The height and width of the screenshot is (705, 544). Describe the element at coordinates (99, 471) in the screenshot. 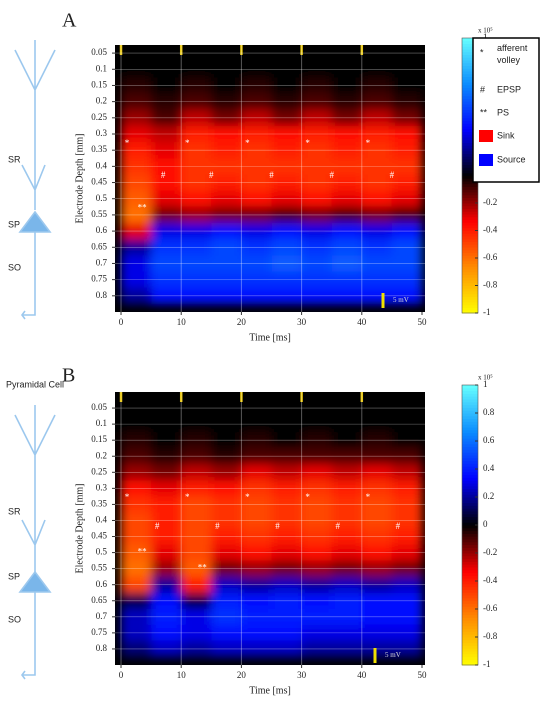

I see `y-tick-label: 0.25` at that location.